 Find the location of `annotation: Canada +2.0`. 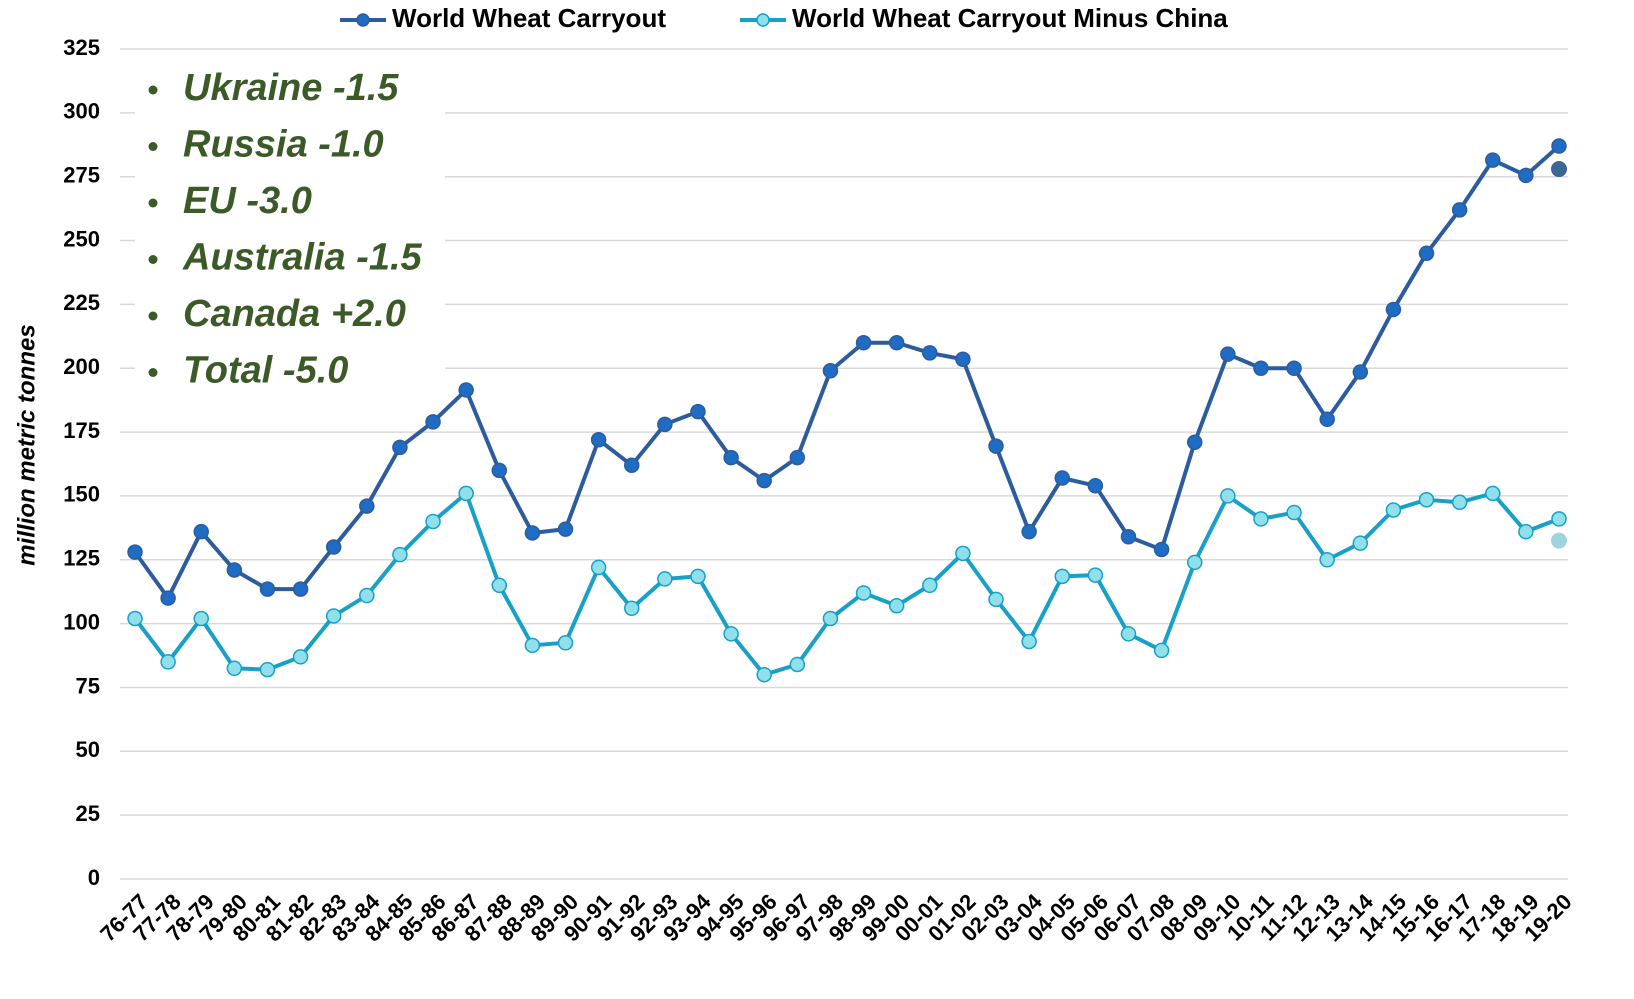

annotation: Canada +2.0 is located at coordinates (294, 314).